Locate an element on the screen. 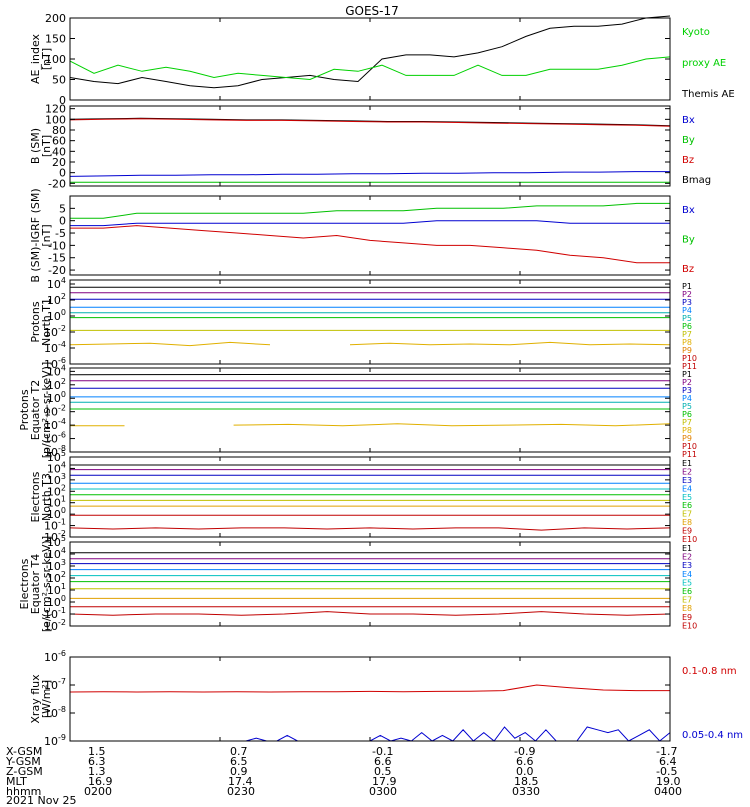  eph-c2-z: 0.5 is located at coordinates (383, 771).